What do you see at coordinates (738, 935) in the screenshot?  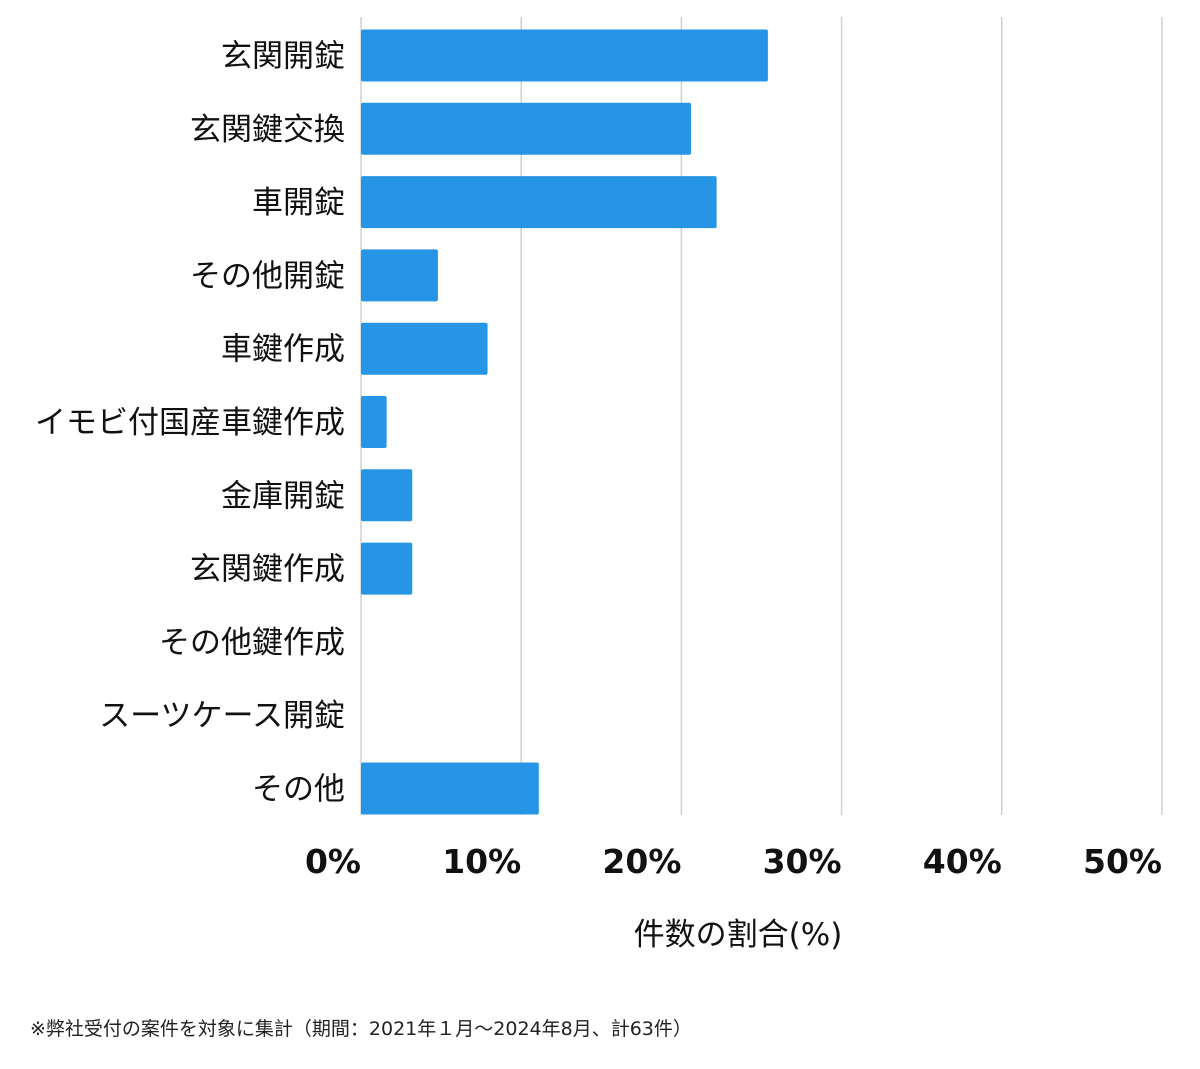 I see `x-axis-title: 件数の割合(%)` at bounding box center [738, 935].